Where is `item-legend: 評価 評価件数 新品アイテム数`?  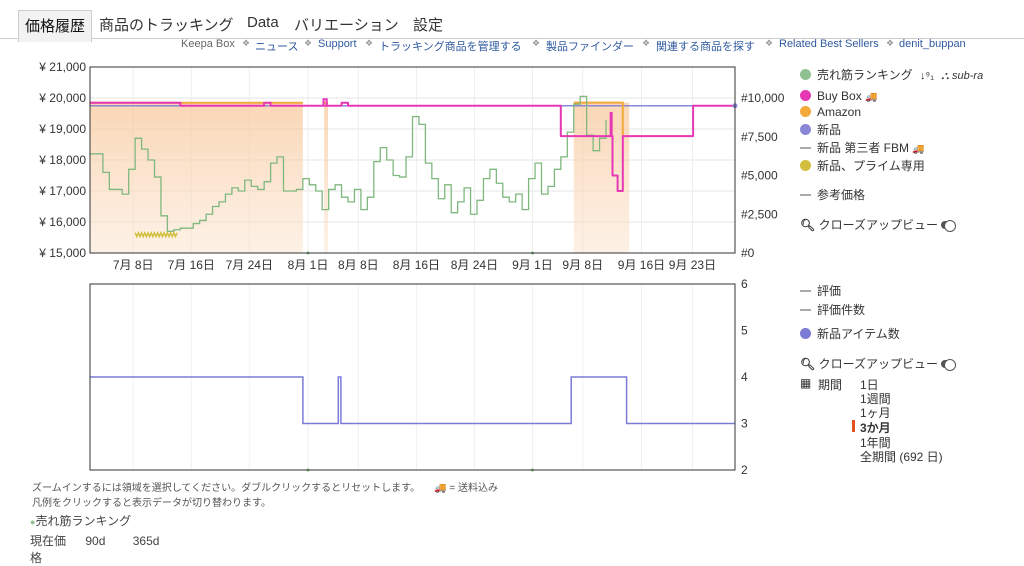 item-legend: 評価 評価件数 新品アイテム数 is located at coordinates (912, 312).